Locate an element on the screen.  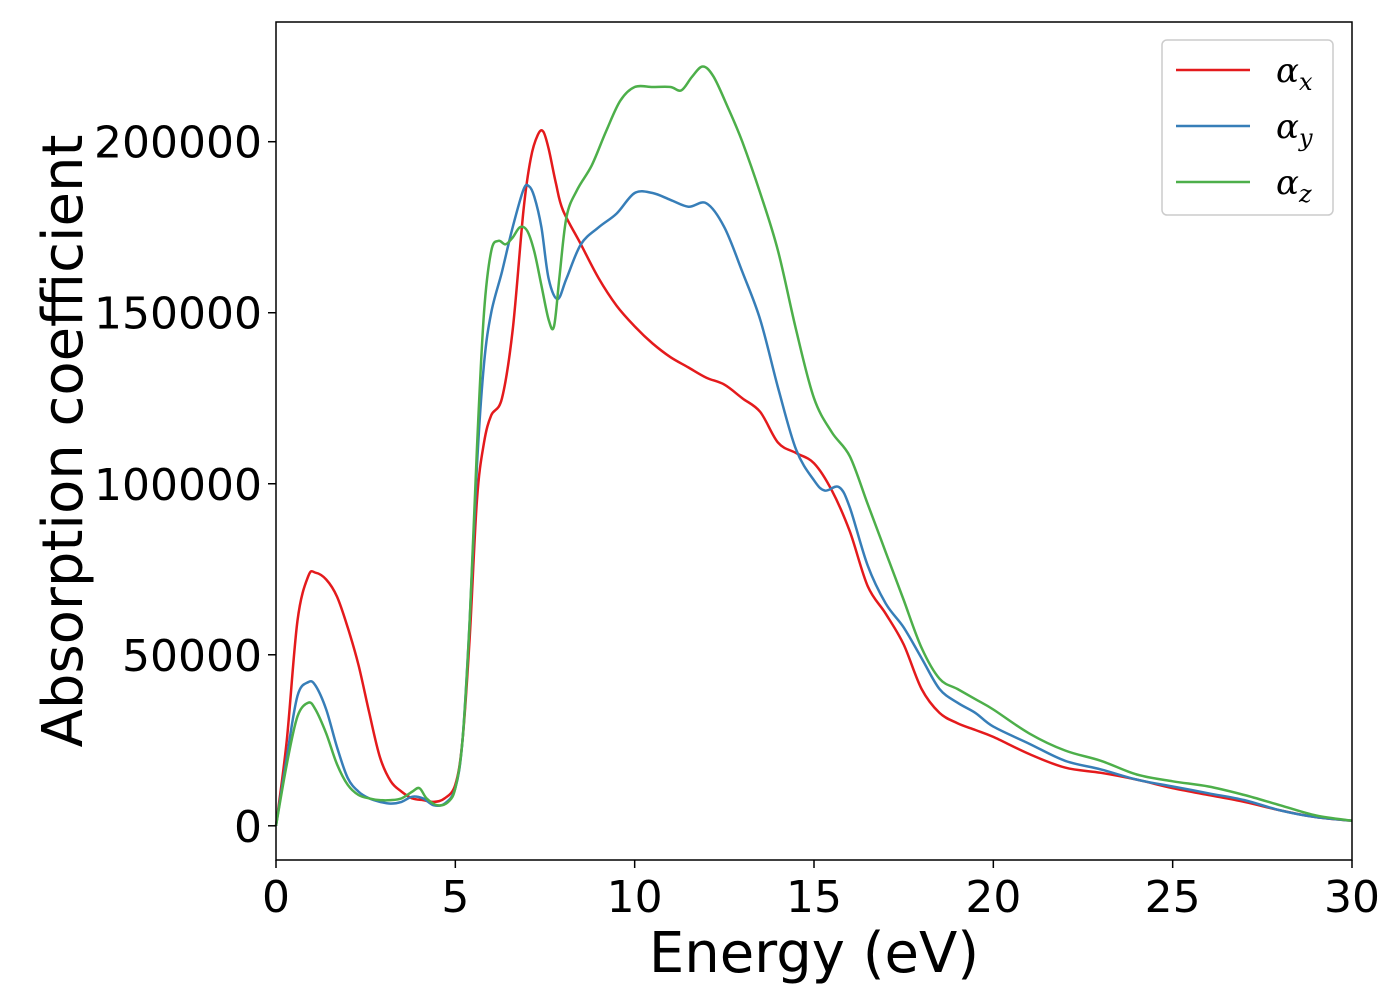
y-tick-label: 200000 is located at coordinates (178, 143).